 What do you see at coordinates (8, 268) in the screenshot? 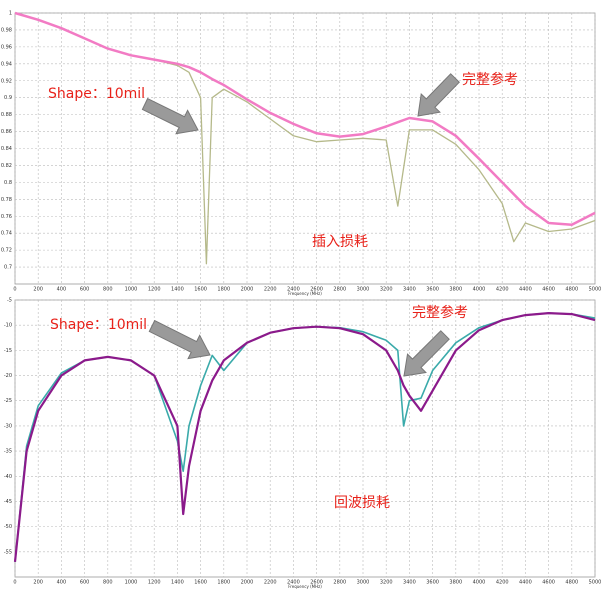
I see `y-tick-label: 0.7` at bounding box center [8, 268].